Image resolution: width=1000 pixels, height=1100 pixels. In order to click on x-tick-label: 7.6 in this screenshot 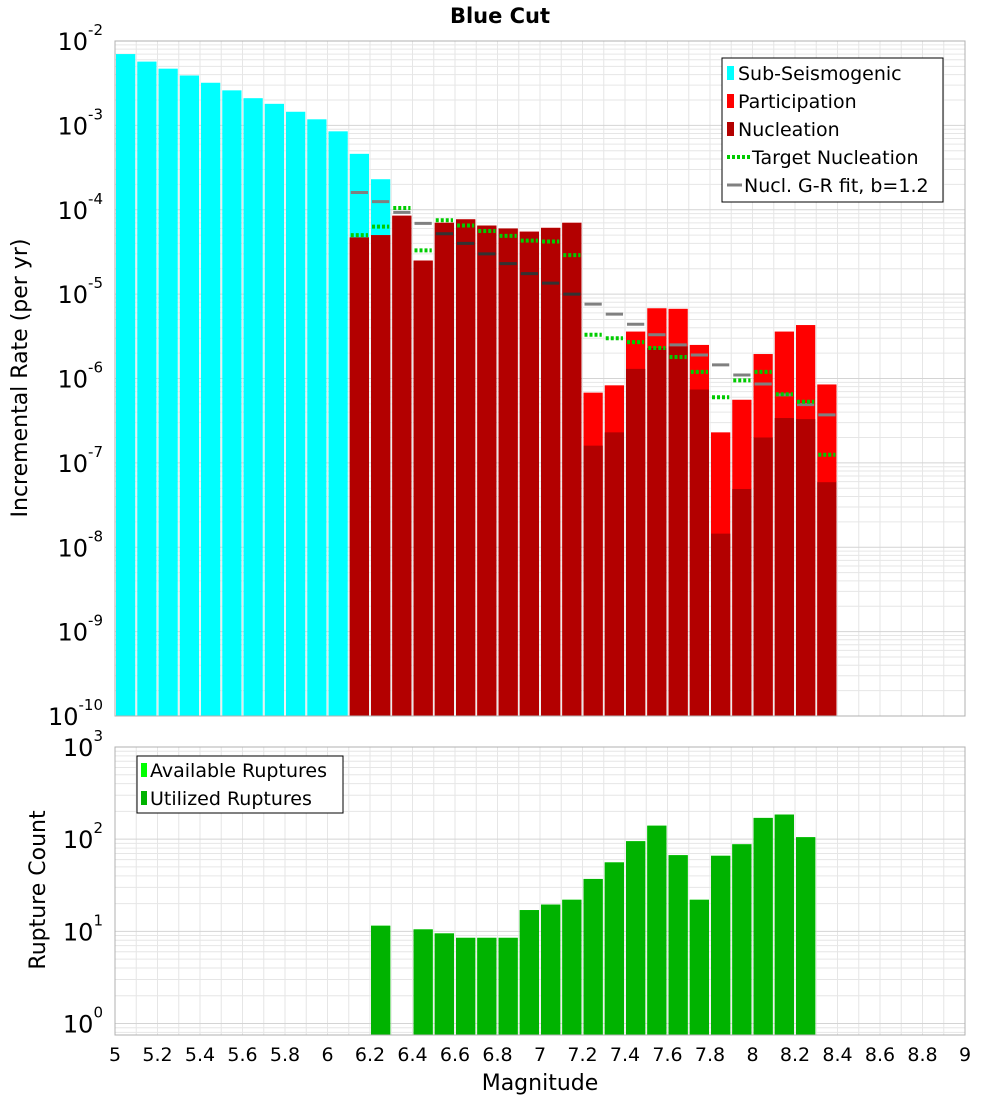, I will do `click(667, 1055)`.